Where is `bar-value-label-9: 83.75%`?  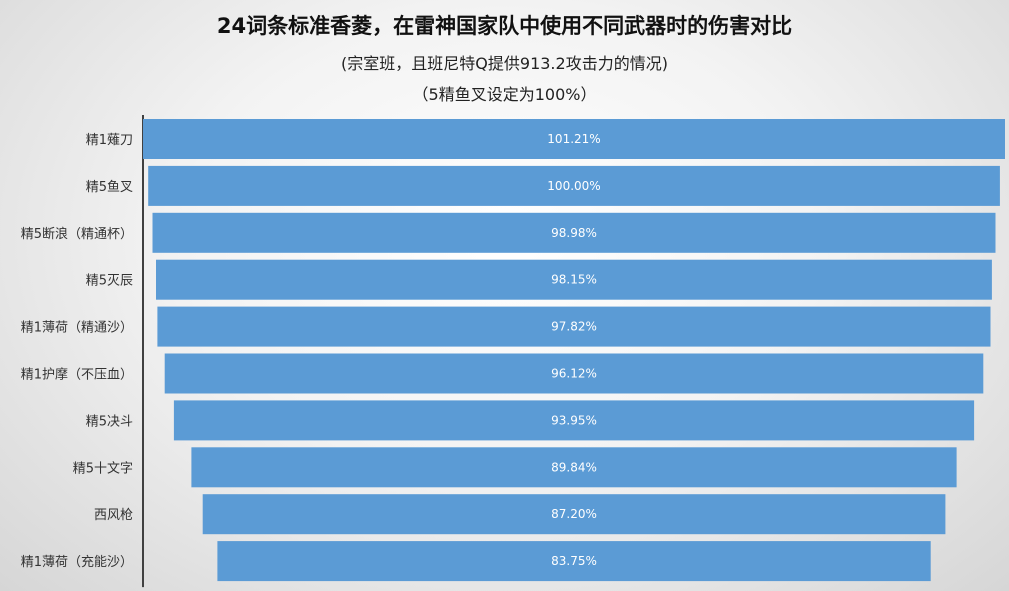
bar-value-label-9: 83.75% is located at coordinates (574, 561).